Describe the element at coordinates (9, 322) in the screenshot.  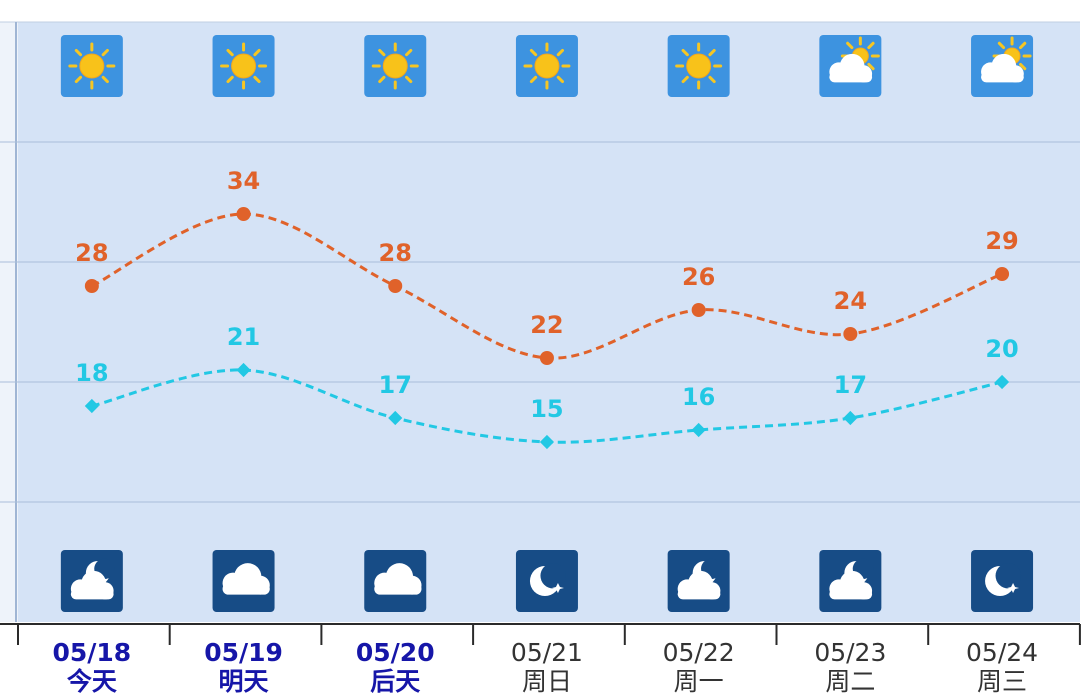
I see `left-strip` at that location.